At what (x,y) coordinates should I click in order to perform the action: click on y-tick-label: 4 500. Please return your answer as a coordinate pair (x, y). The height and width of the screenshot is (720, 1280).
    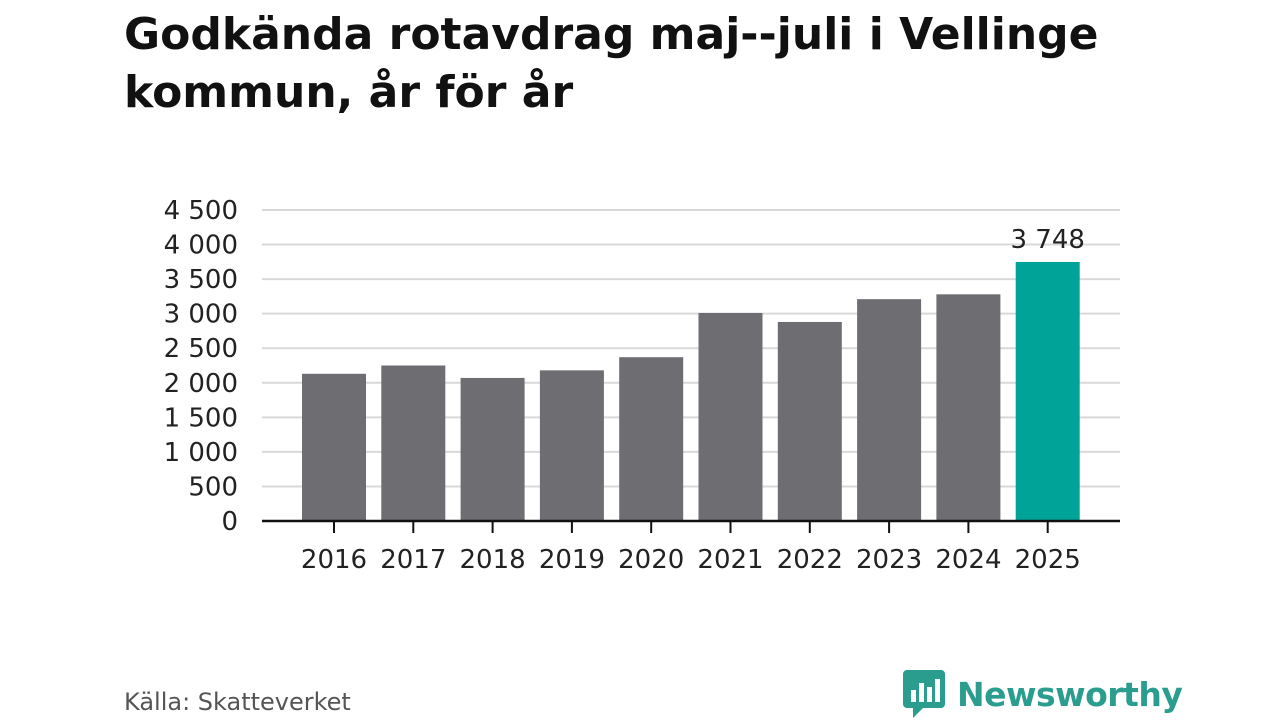
    Looking at the image, I should click on (201, 211).